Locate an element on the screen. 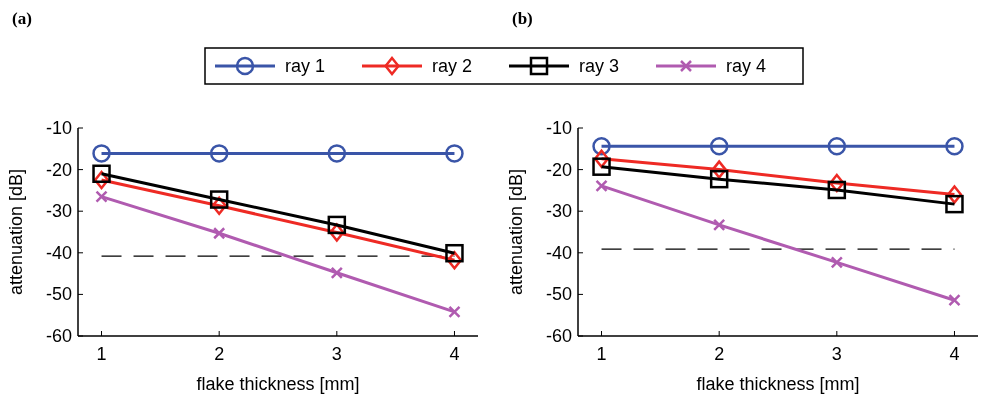 The height and width of the screenshot is (410, 1008). legend-label: ray 3 is located at coordinates (599, 66).